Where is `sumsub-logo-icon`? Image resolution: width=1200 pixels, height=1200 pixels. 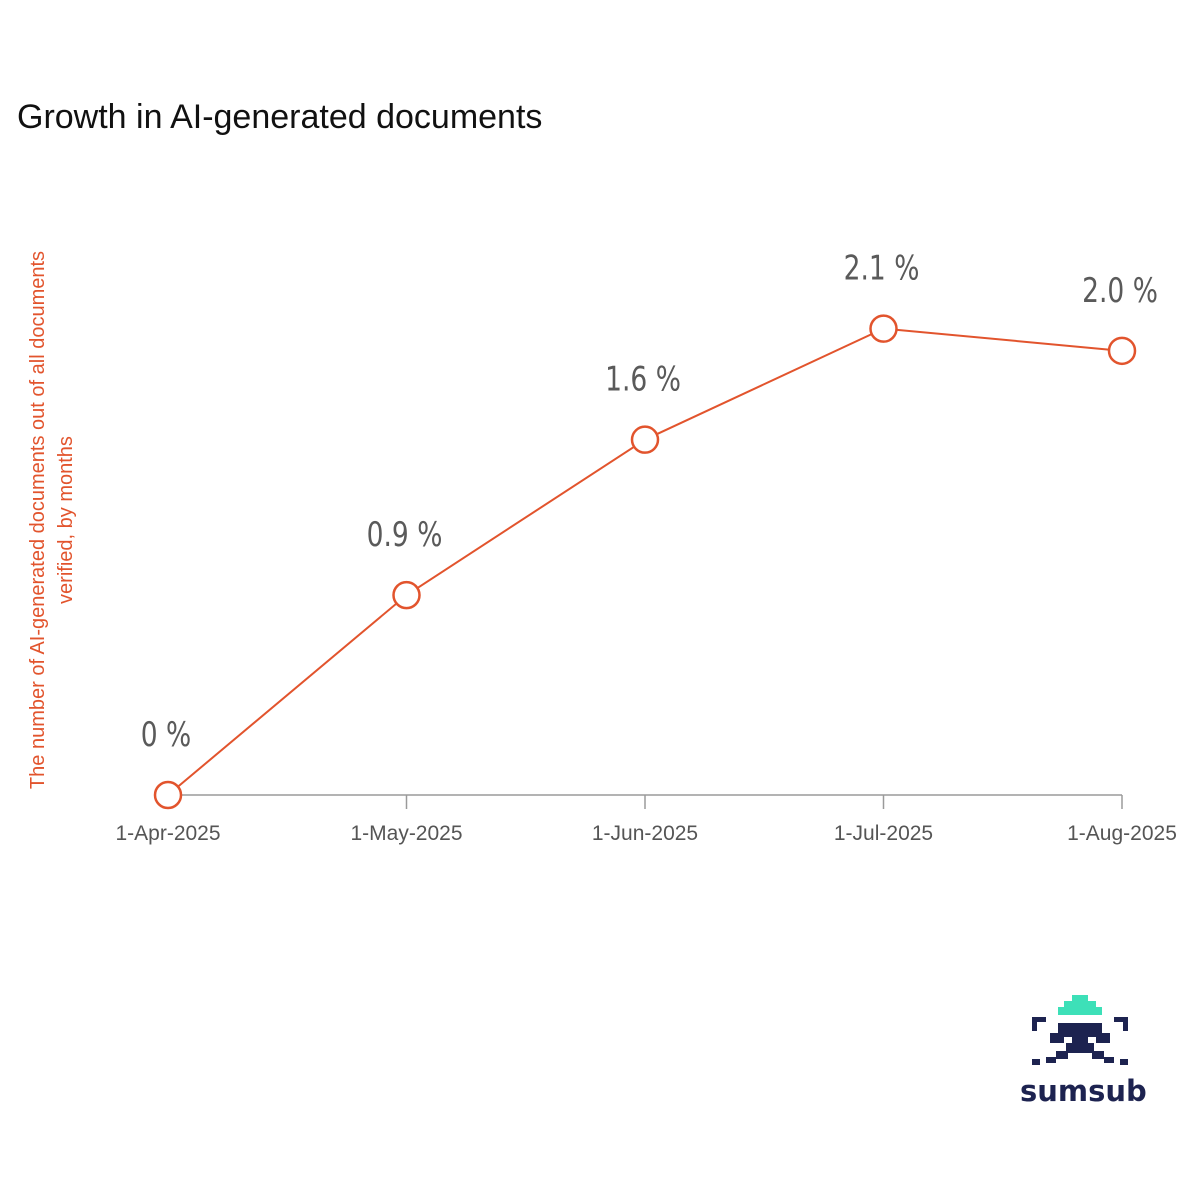 sumsub-logo-icon is located at coordinates (1080, 1030).